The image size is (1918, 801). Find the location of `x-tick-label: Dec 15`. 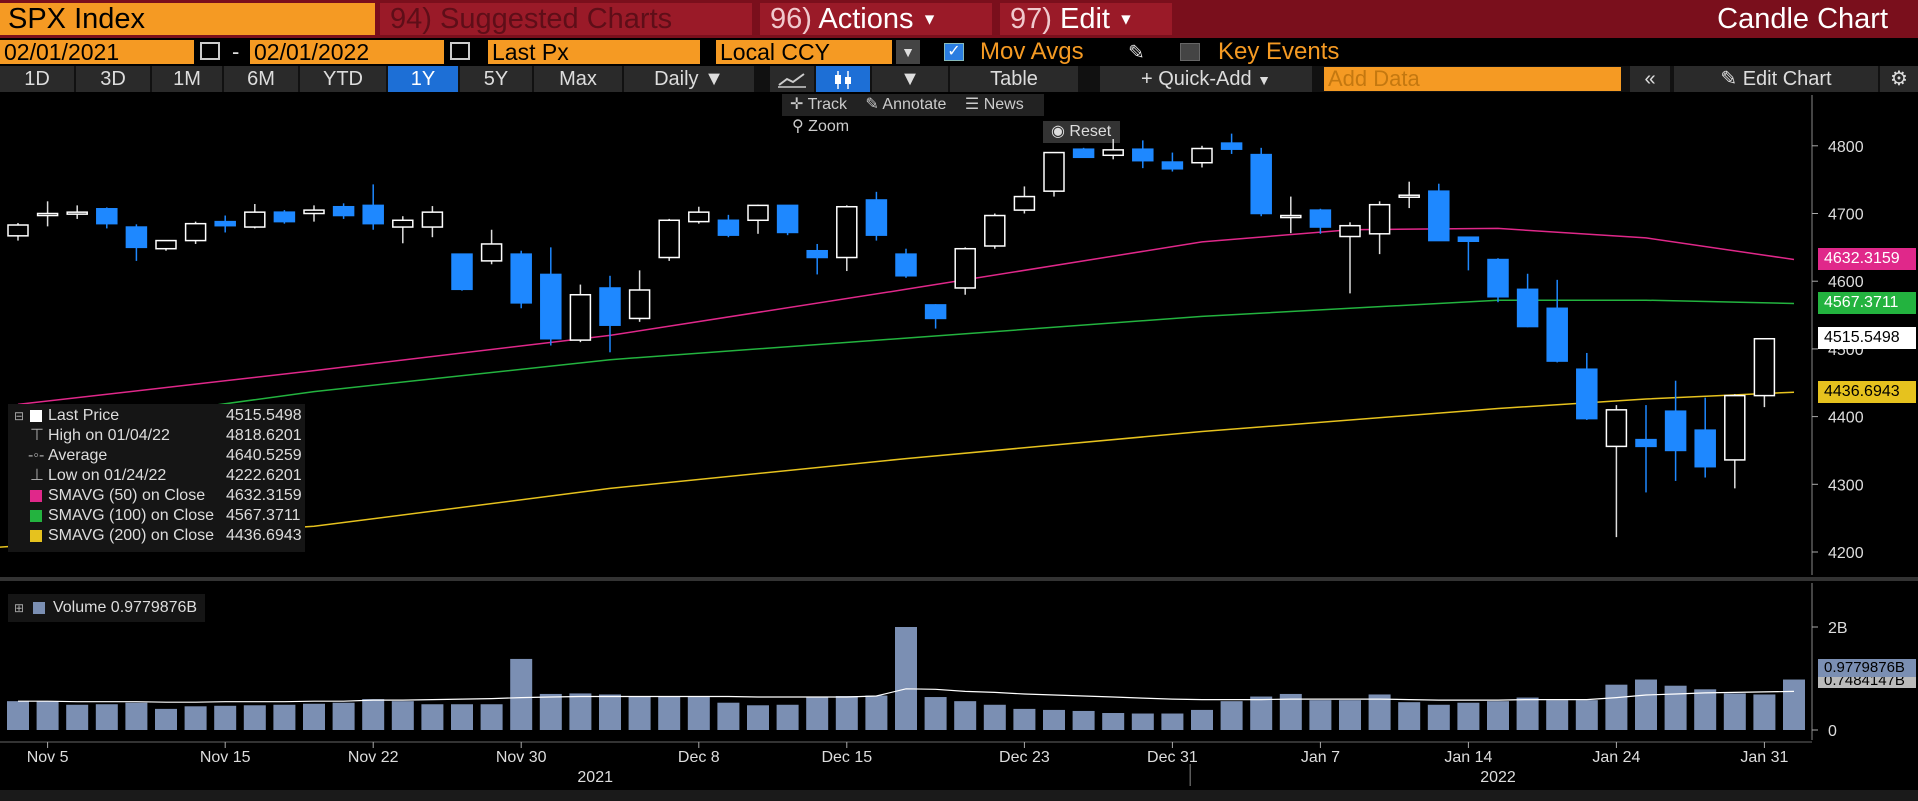

x-tick-label: Dec 15 is located at coordinates (846, 757).